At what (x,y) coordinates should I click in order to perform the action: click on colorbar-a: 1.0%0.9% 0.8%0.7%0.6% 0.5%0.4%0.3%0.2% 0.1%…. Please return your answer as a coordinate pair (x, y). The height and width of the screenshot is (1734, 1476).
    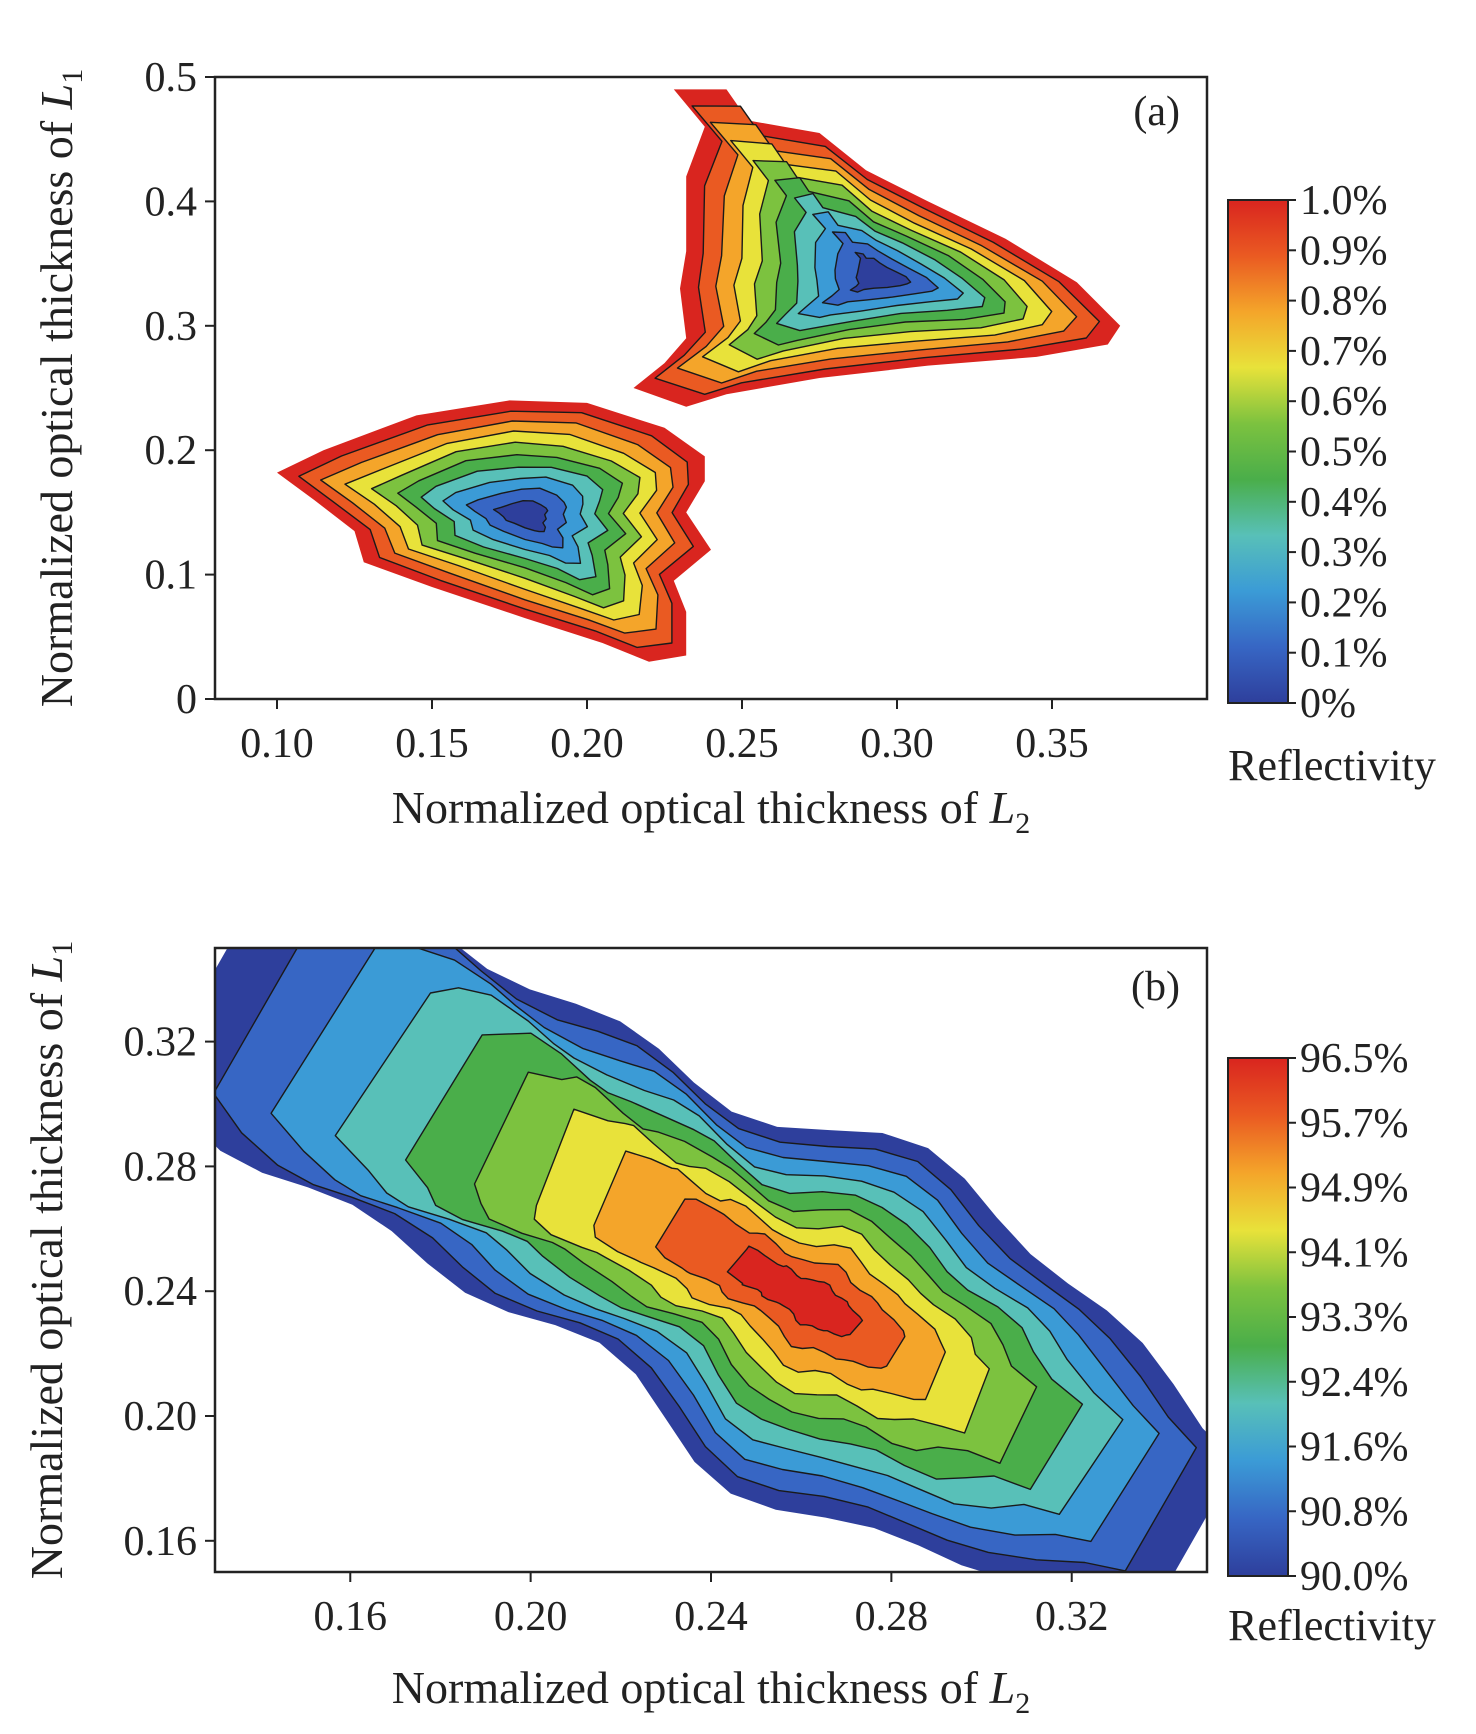
    Looking at the image, I should click on (1331, 484).